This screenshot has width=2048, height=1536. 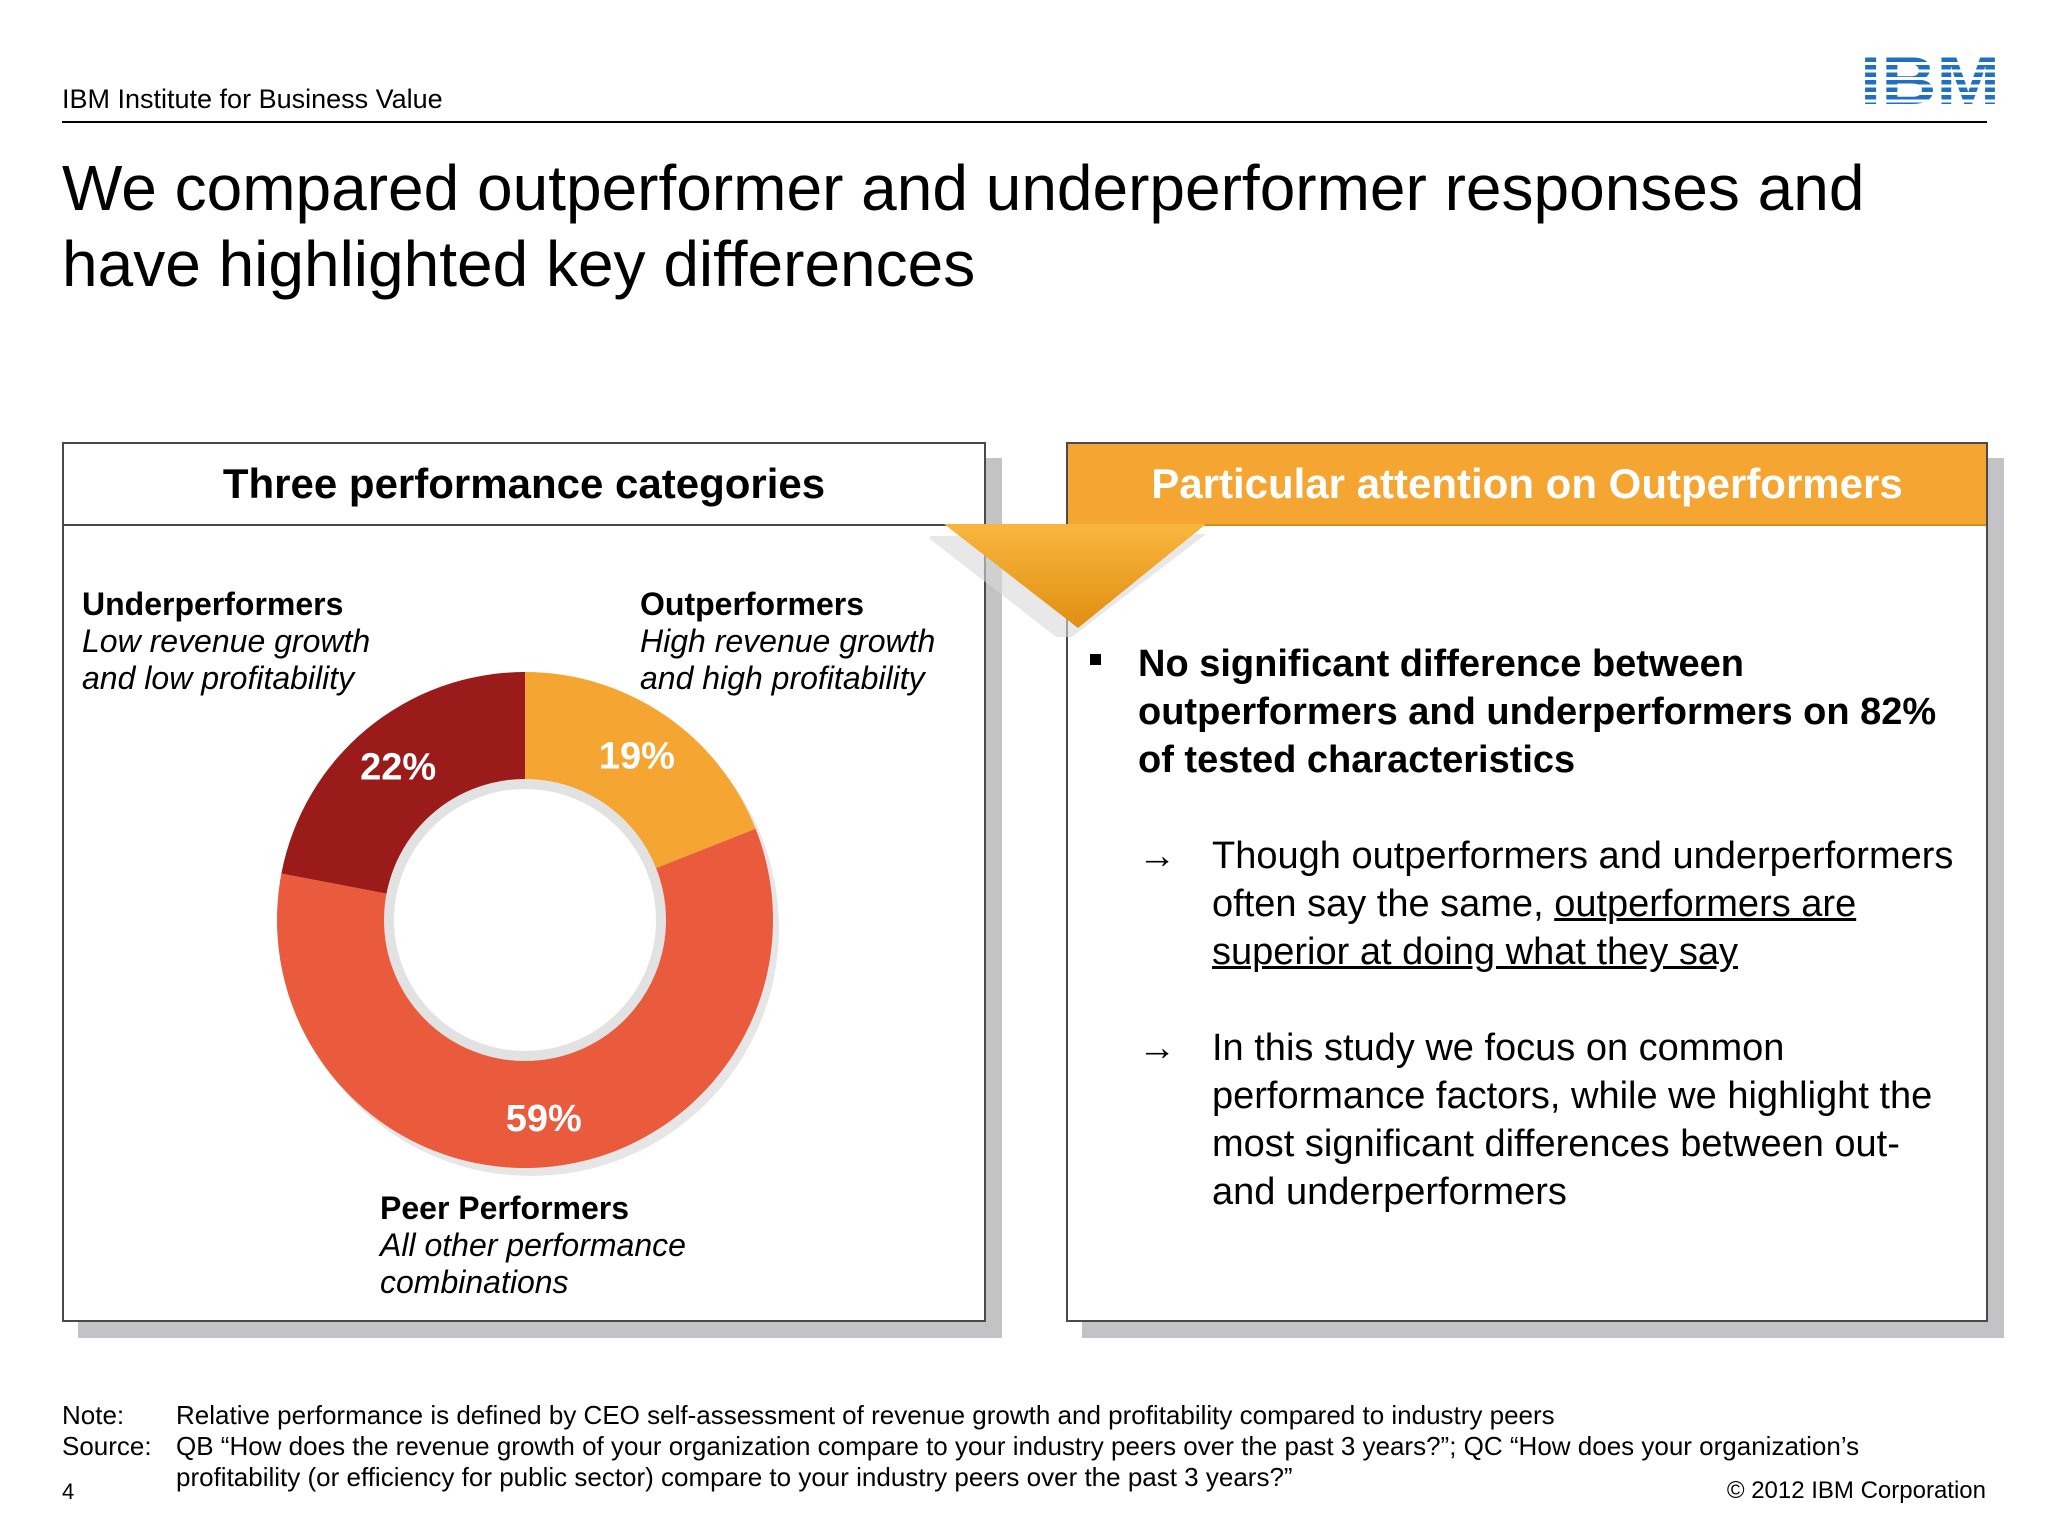 I want to click on donut-slice-peer-performers, so click(x=524, y=998).